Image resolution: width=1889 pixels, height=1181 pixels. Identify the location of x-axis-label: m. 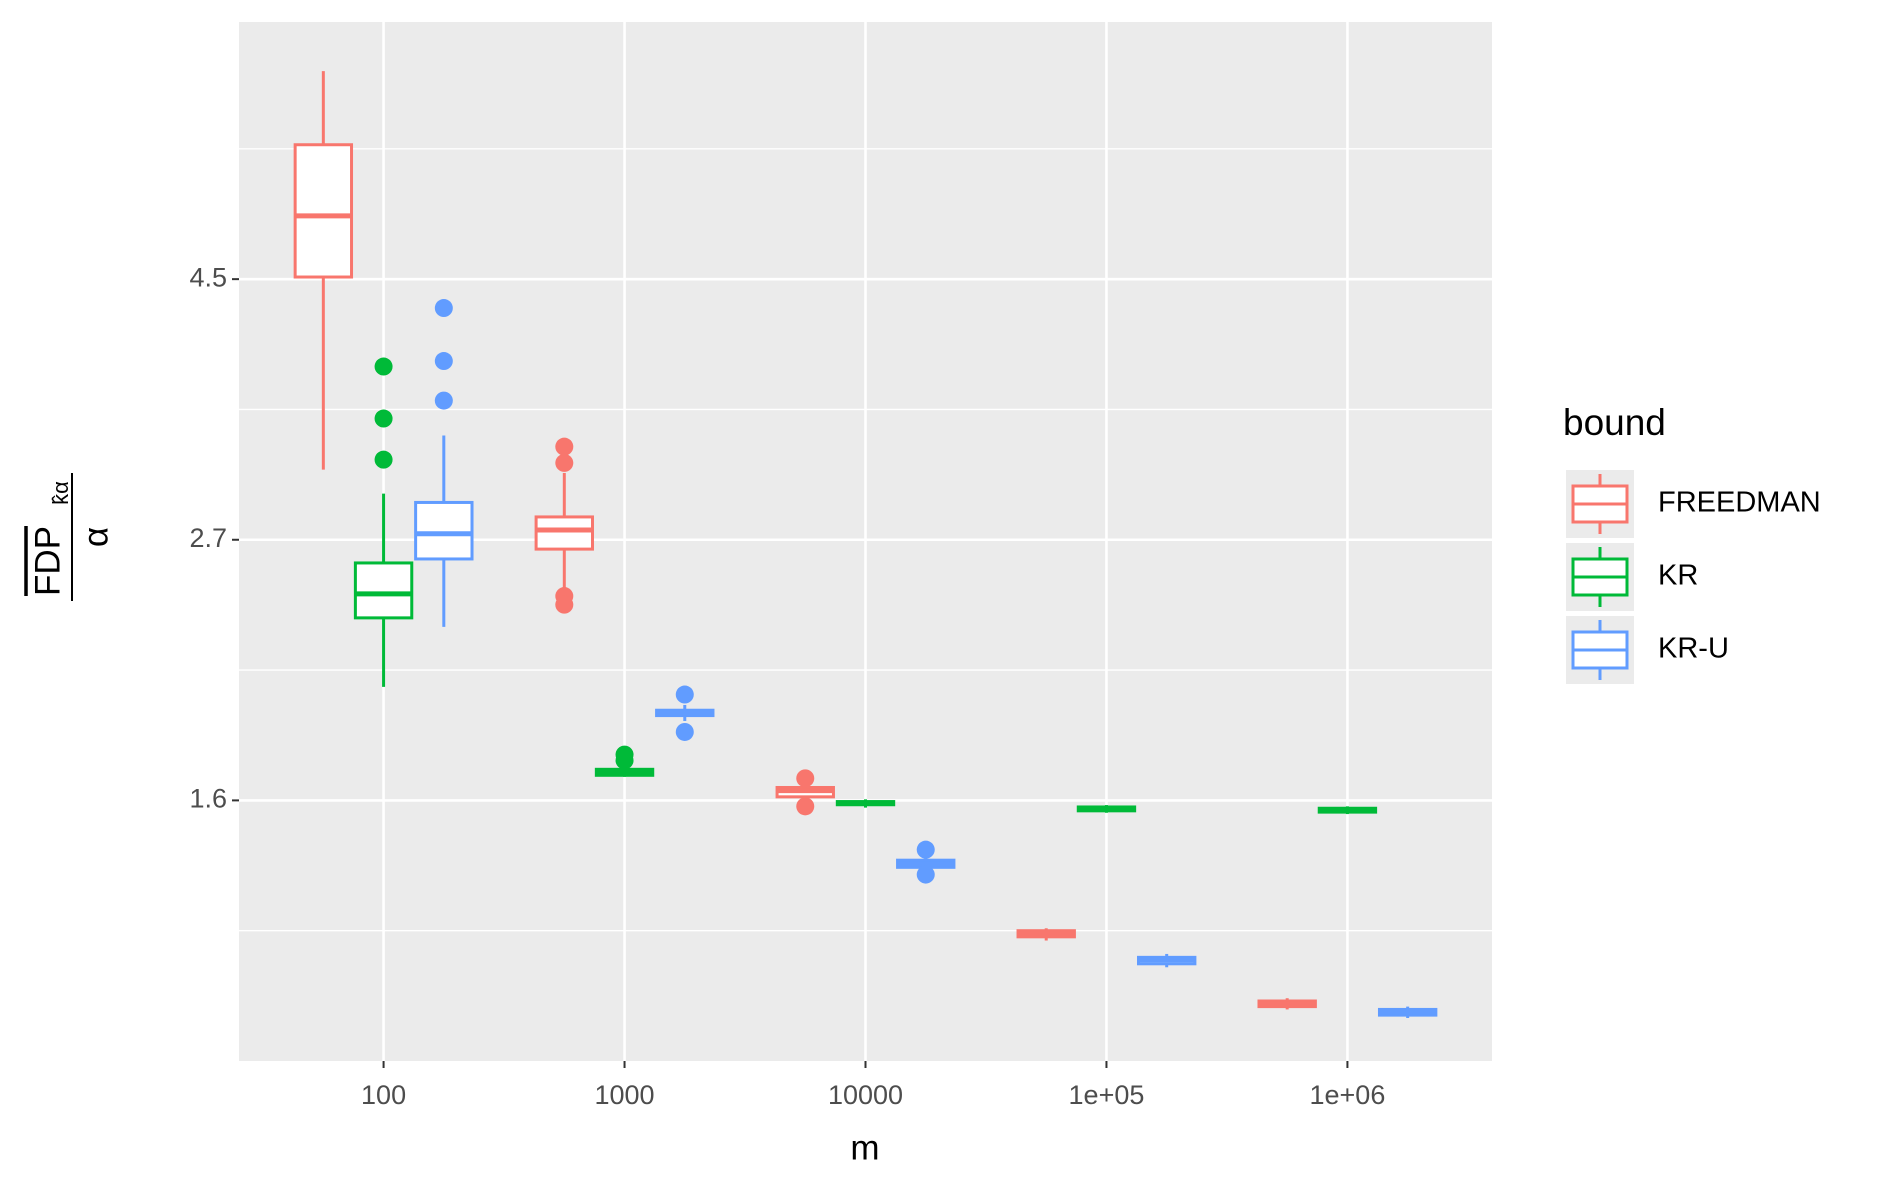
(864, 1147).